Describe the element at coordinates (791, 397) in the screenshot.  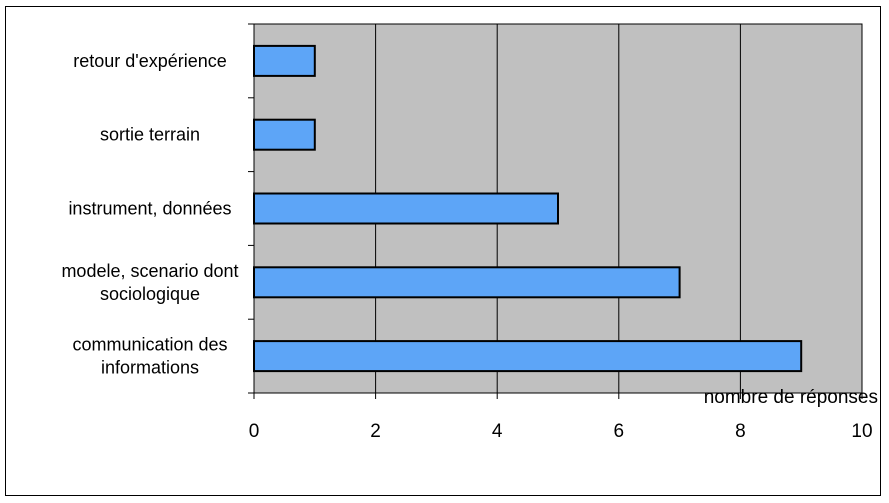
I see `x-axis-title: nombre de réponses` at that location.